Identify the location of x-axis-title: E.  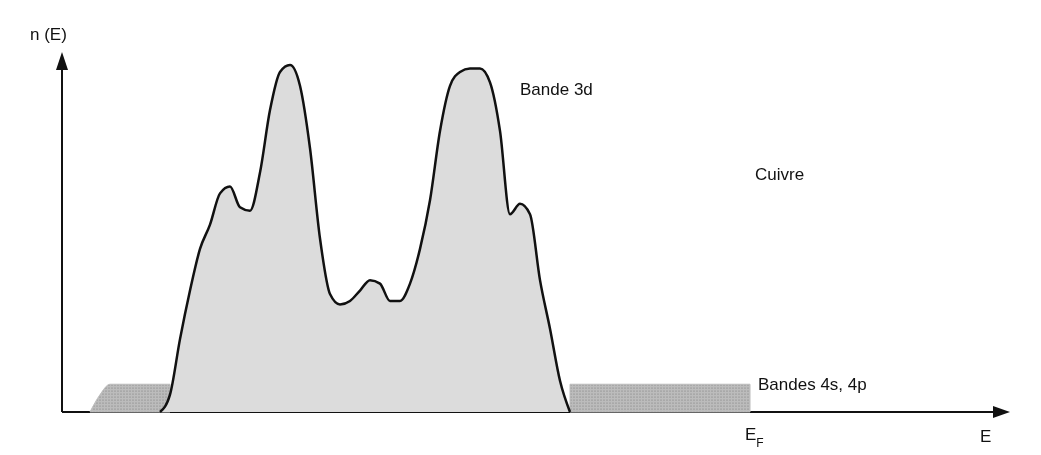
(986, 436).